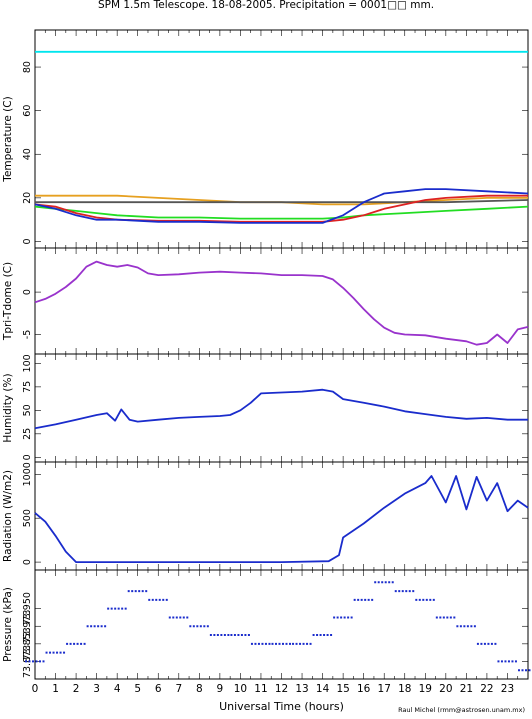 This screenshot has width=532, height=719. What do you see at coordinates (27, 154) in the screenshot?
I see `y-tick-label: 40` at bounding box center [27, 154].